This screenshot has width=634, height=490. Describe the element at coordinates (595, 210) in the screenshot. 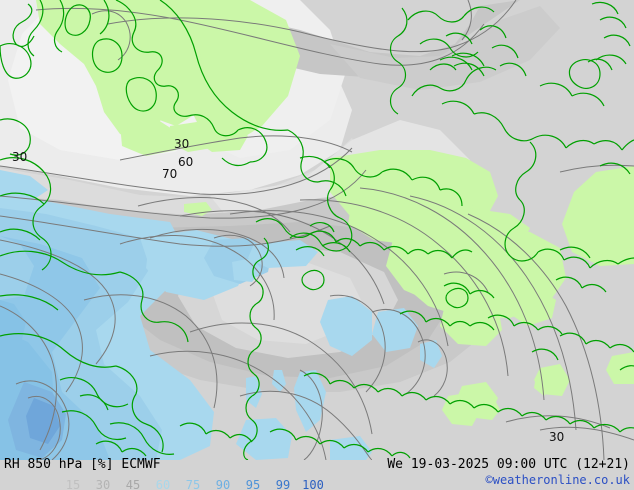

I see `eastern-region-outline` at that location.